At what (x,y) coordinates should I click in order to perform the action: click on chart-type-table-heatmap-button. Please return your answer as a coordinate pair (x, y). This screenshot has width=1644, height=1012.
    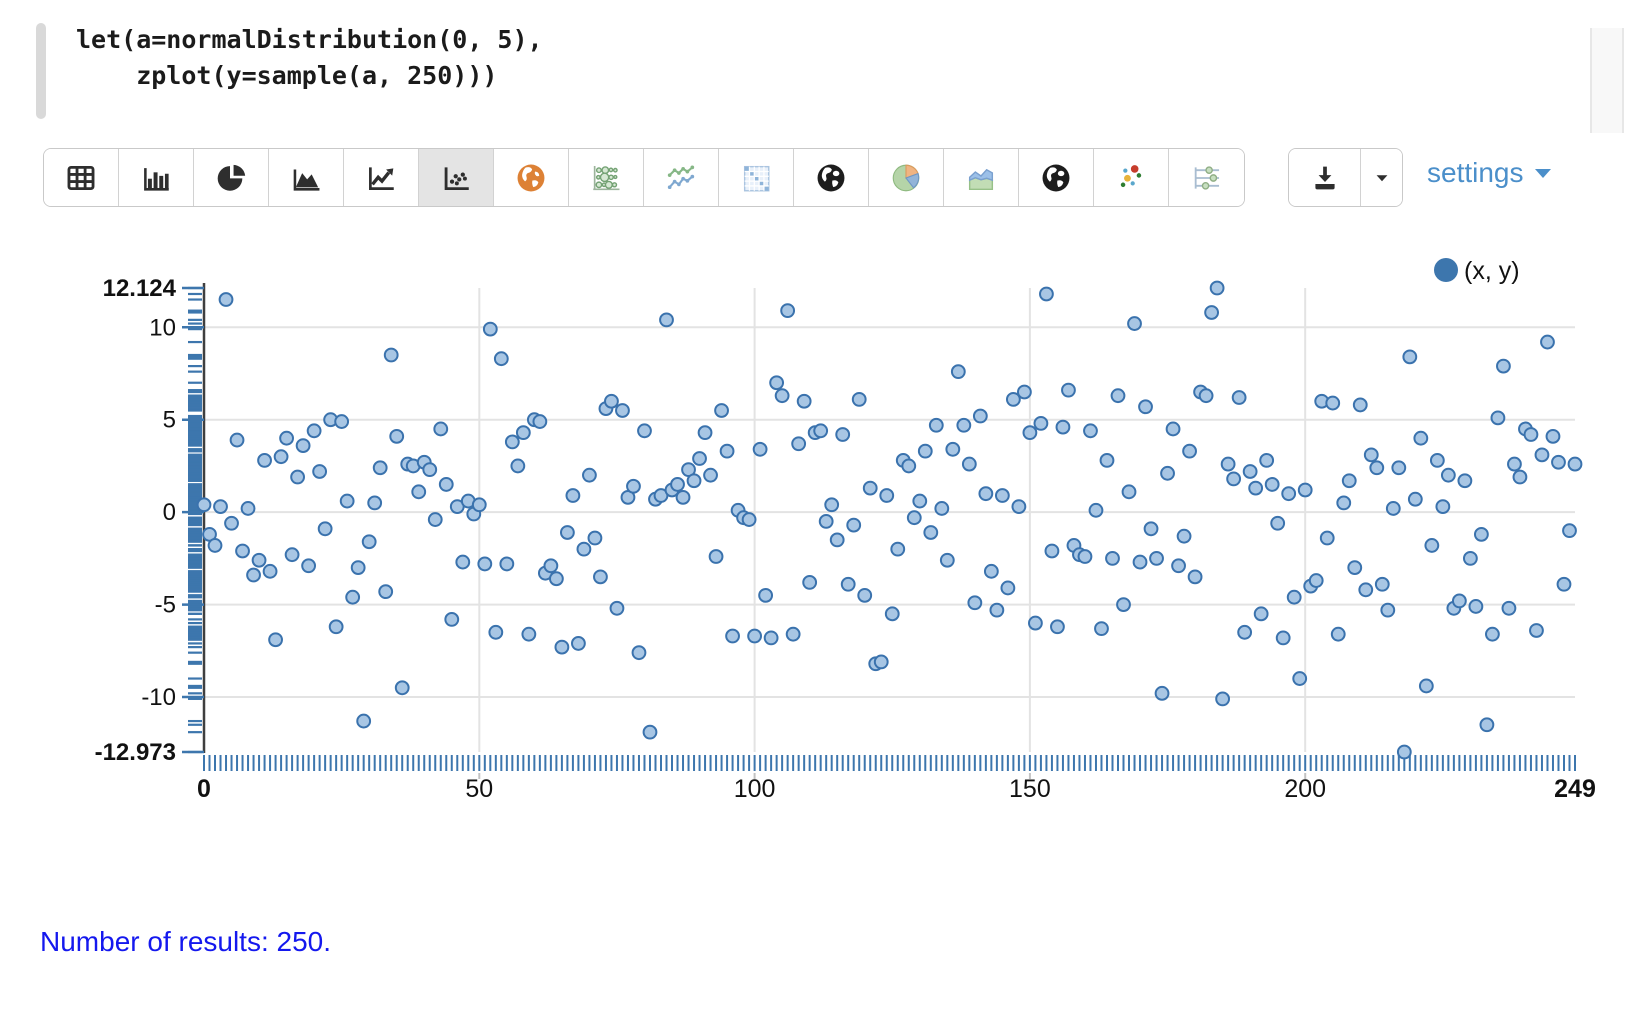
    Looking at the image, I should click on (756, 177).